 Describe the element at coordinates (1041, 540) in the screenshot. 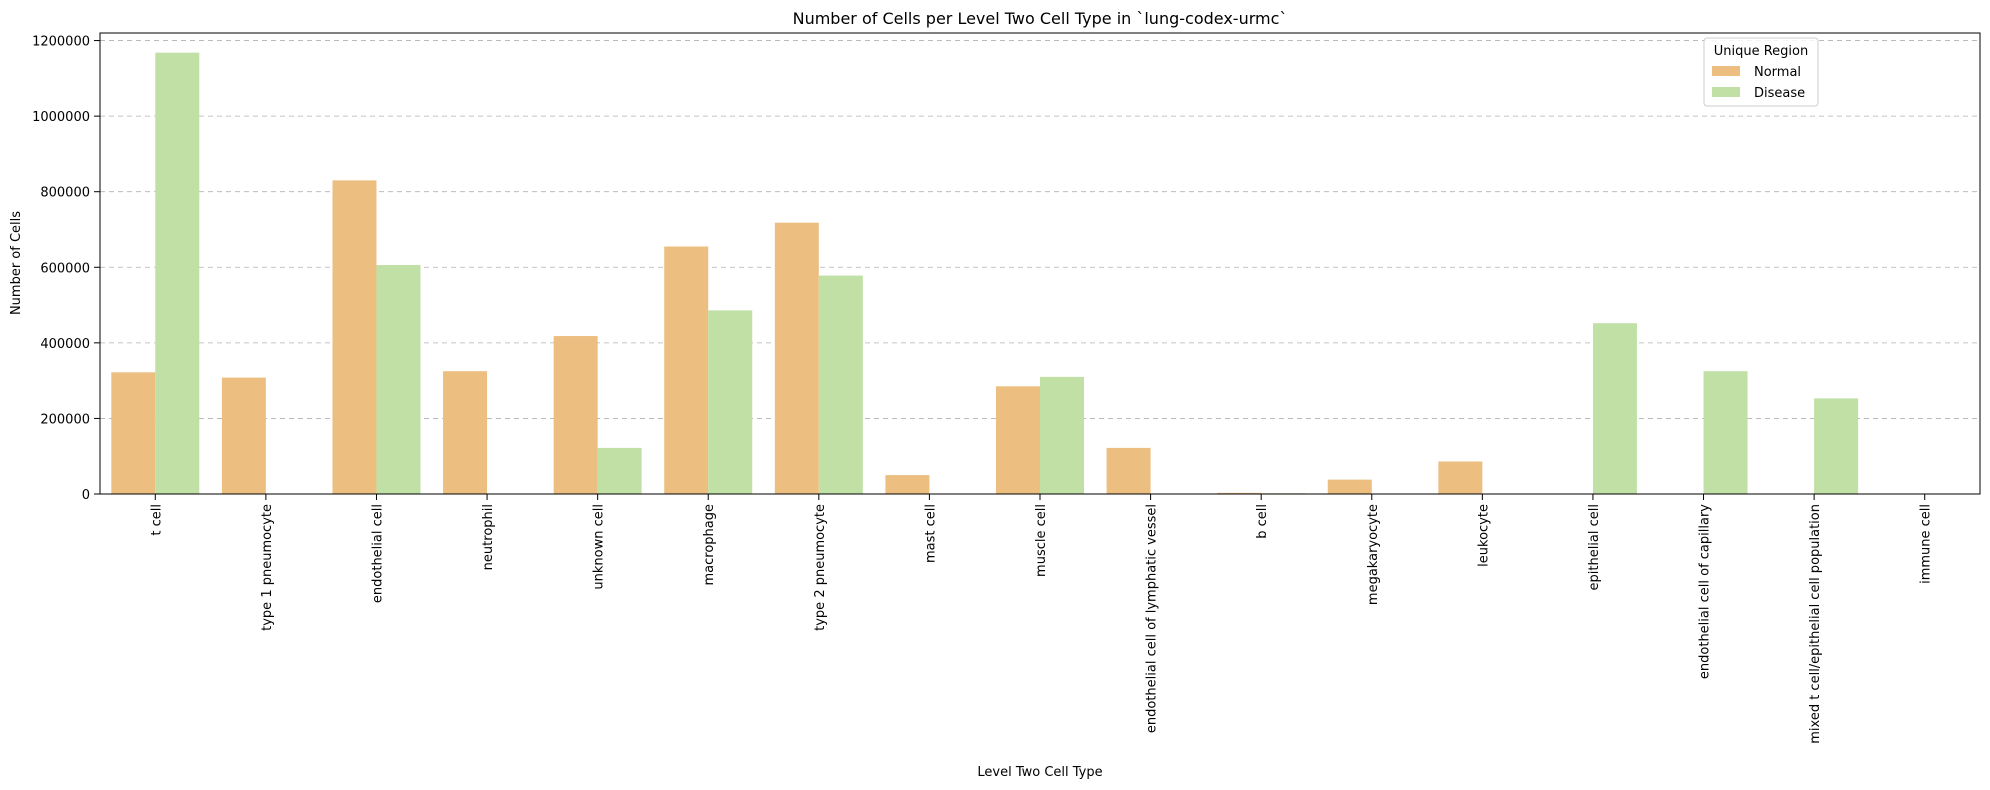

I see `x-tick-label: muscle cell` at that location.